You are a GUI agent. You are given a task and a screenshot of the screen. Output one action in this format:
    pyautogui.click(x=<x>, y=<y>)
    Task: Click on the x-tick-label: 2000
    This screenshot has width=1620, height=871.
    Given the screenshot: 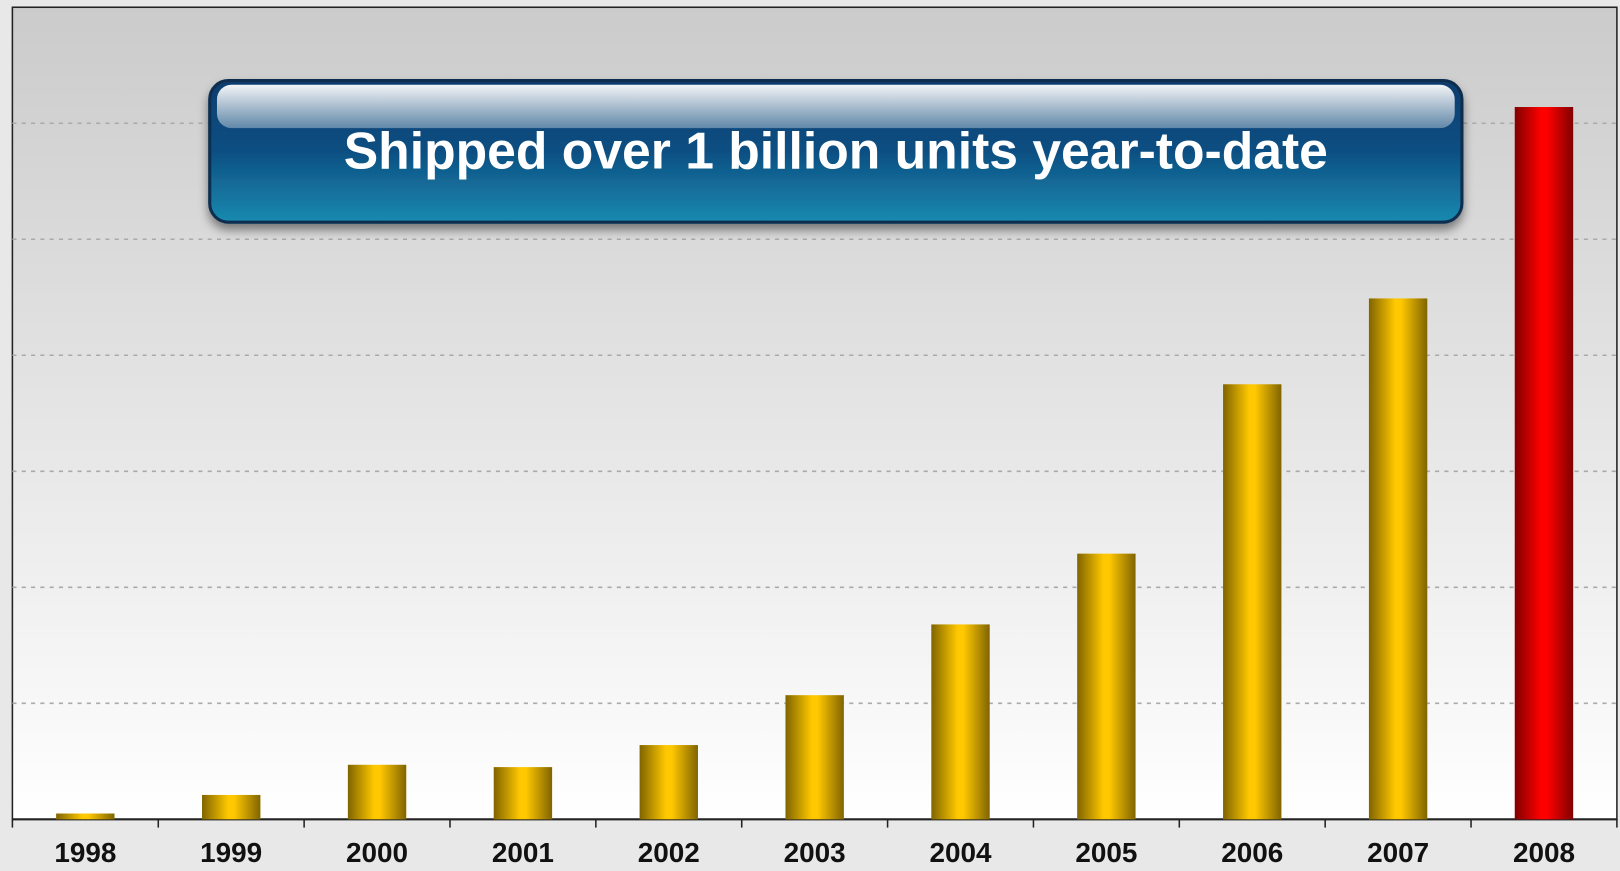 What is the action you would take?
    pyautogui.click(x=377, y=852)
    